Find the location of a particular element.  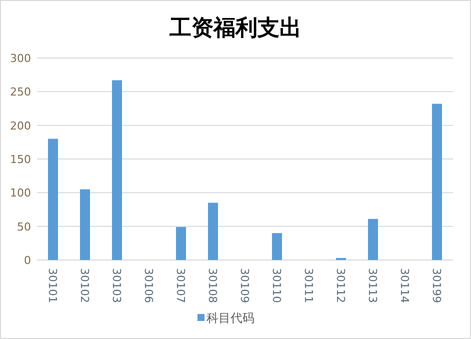

x-tick-label: 30106 is located at coordinates (148, 285).